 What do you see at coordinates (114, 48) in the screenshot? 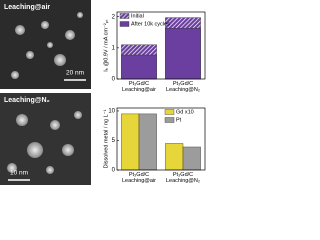
I see `y-tick-label: 1` at bounding box center [114, 48].